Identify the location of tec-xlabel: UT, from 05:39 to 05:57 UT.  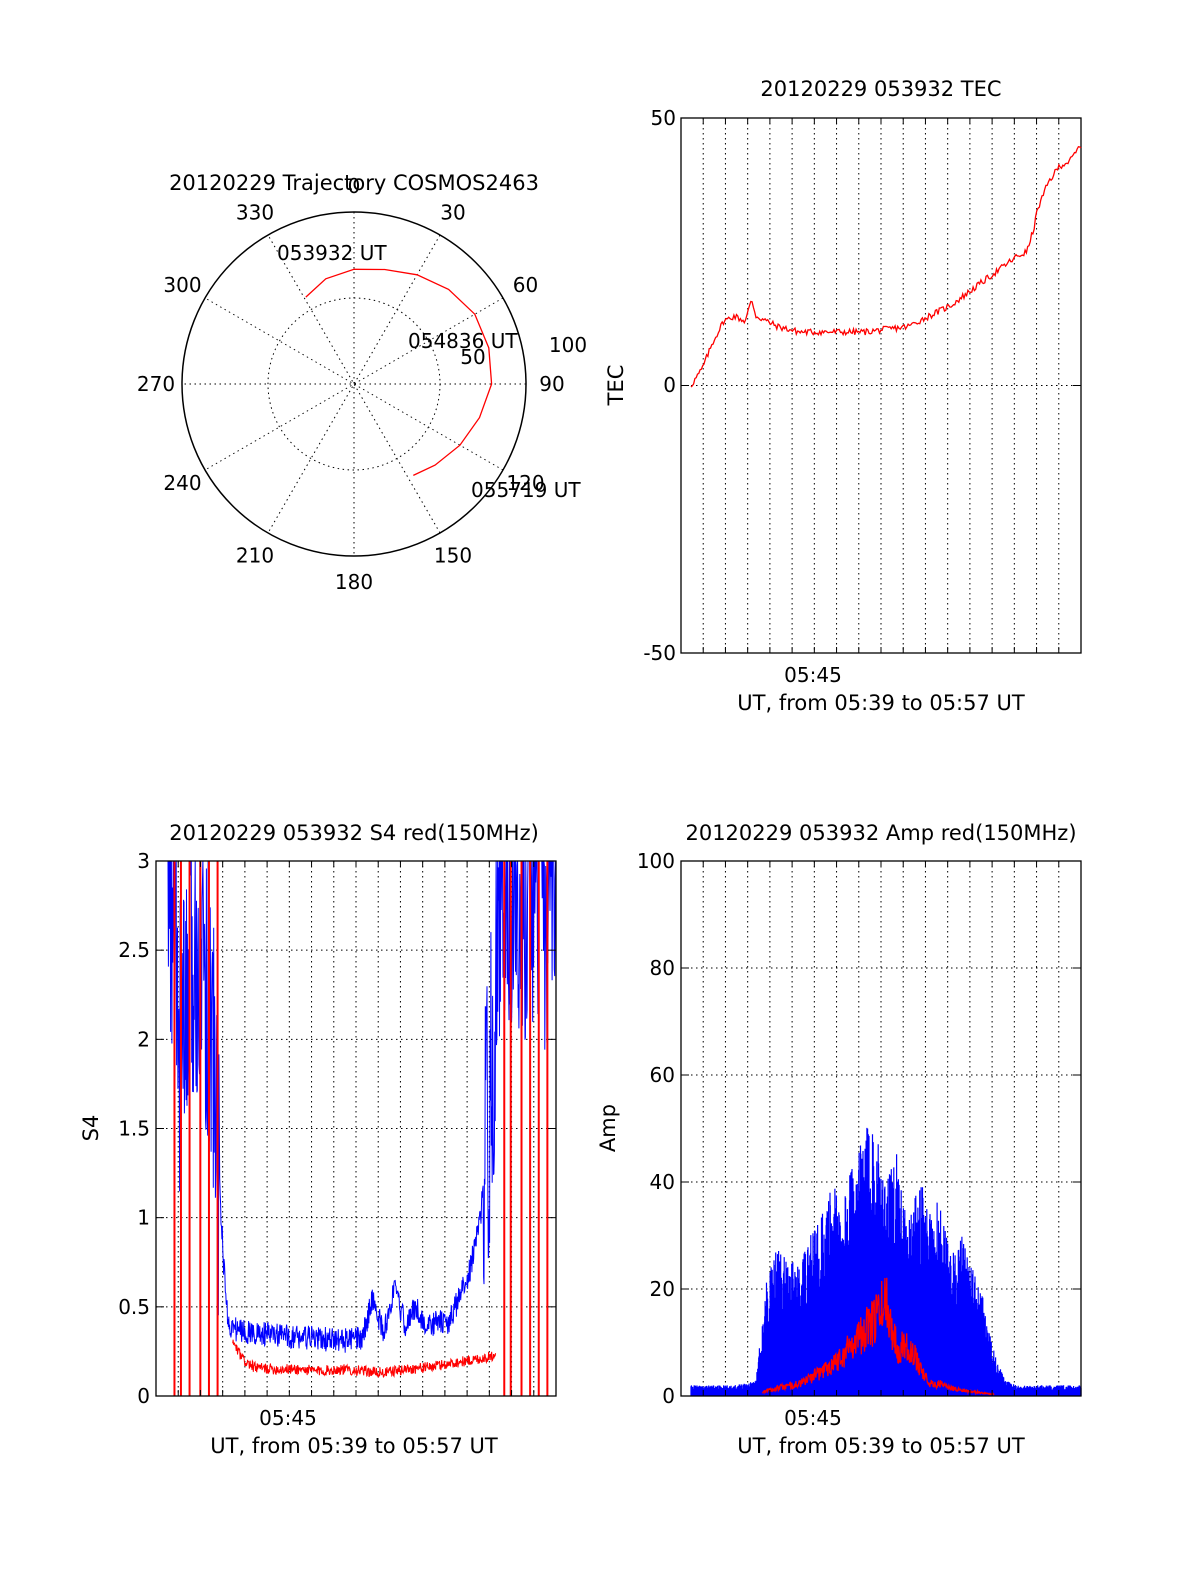
(881, 703).